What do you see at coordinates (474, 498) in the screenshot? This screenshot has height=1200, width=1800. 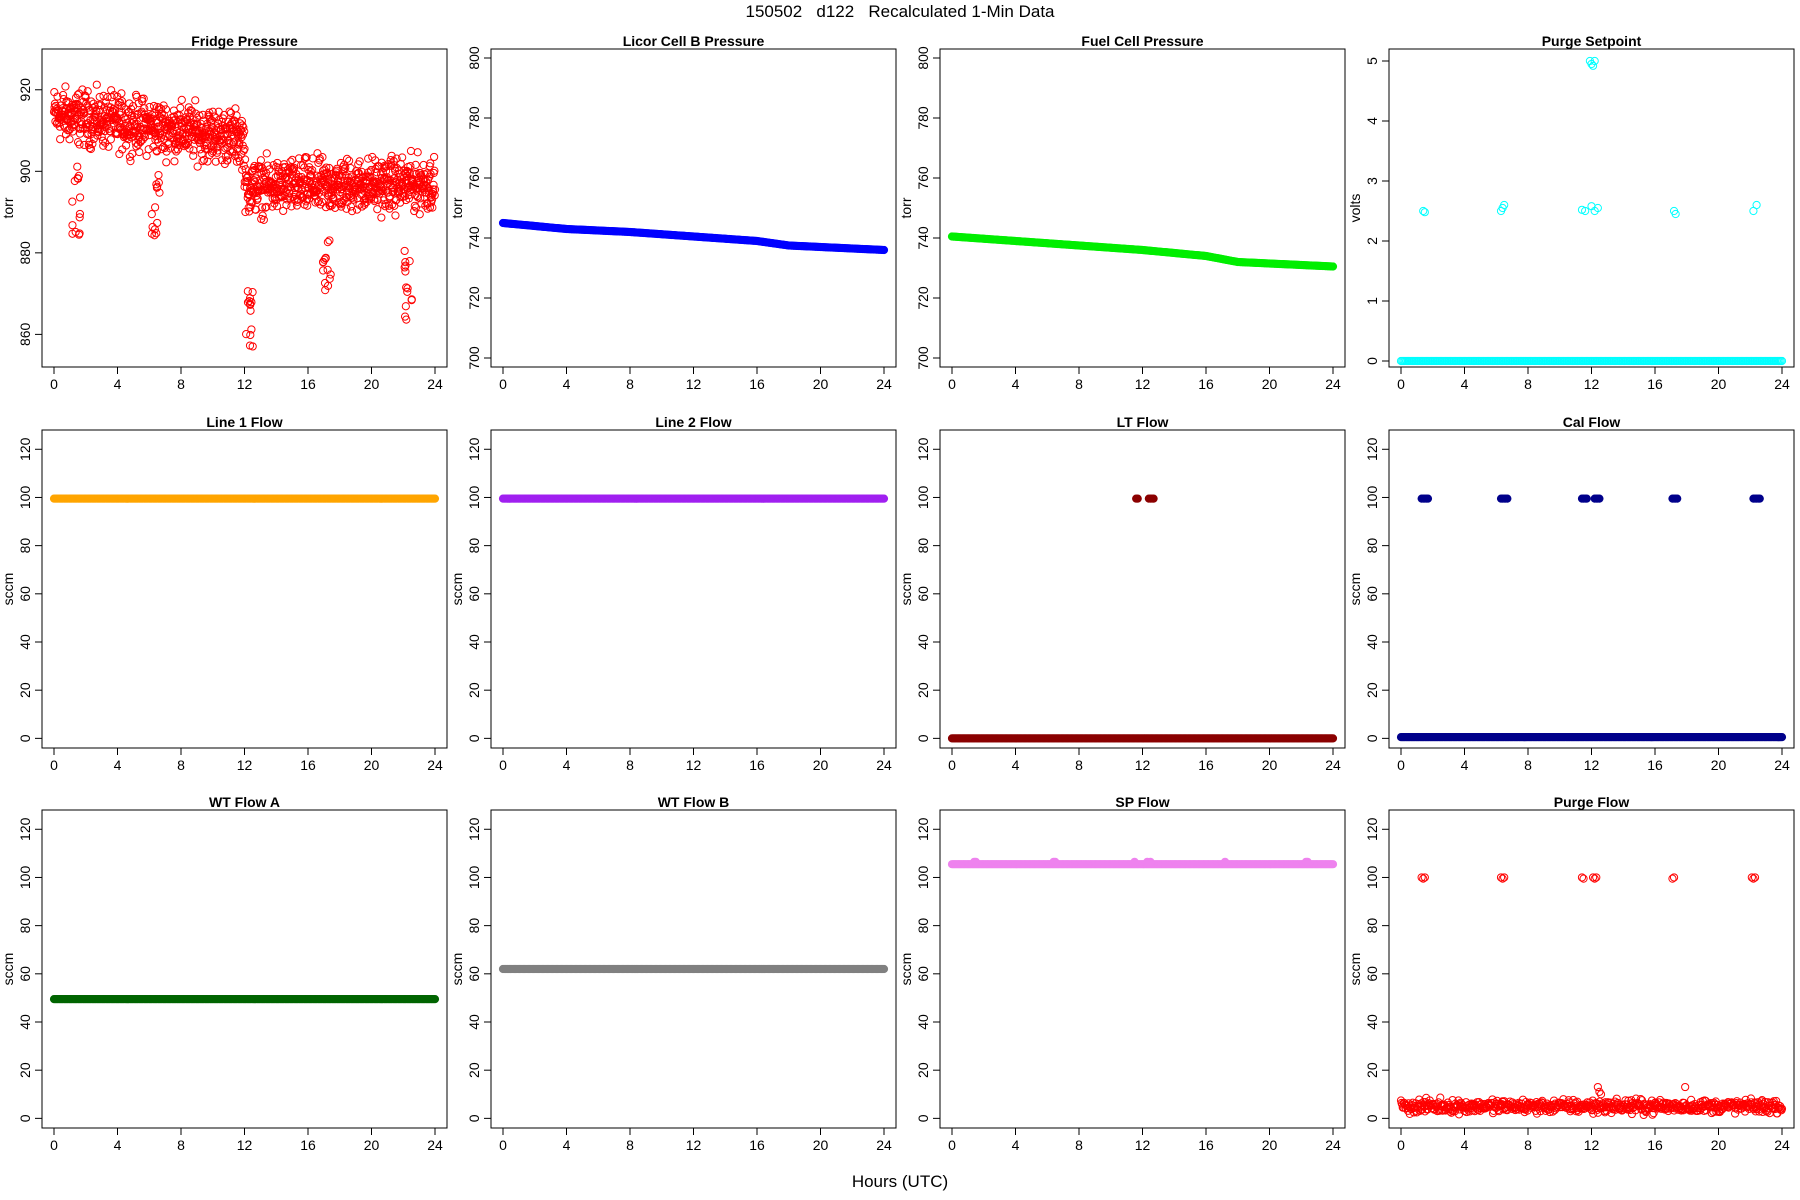 I see `y-tick-label: 100` at bounding box center [474, 498].